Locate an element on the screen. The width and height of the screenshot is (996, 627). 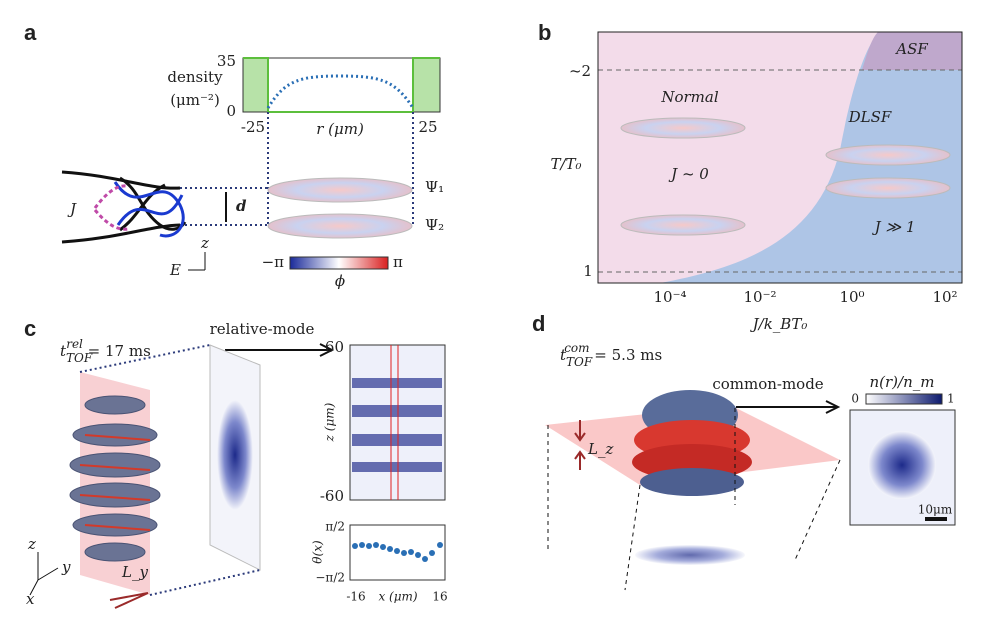
region-label: ASF is located at coordinates (911, 49).